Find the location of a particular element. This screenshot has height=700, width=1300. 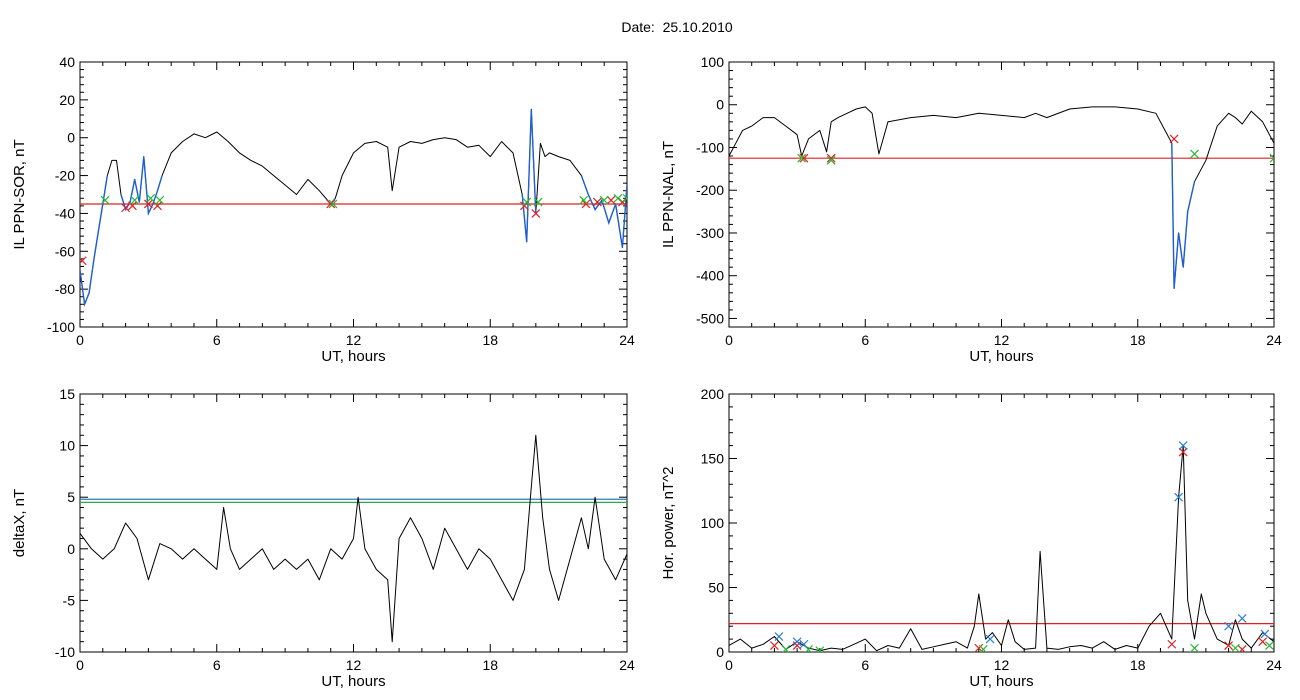

y-tick-label: -10 is located at coordinates (65, 652).